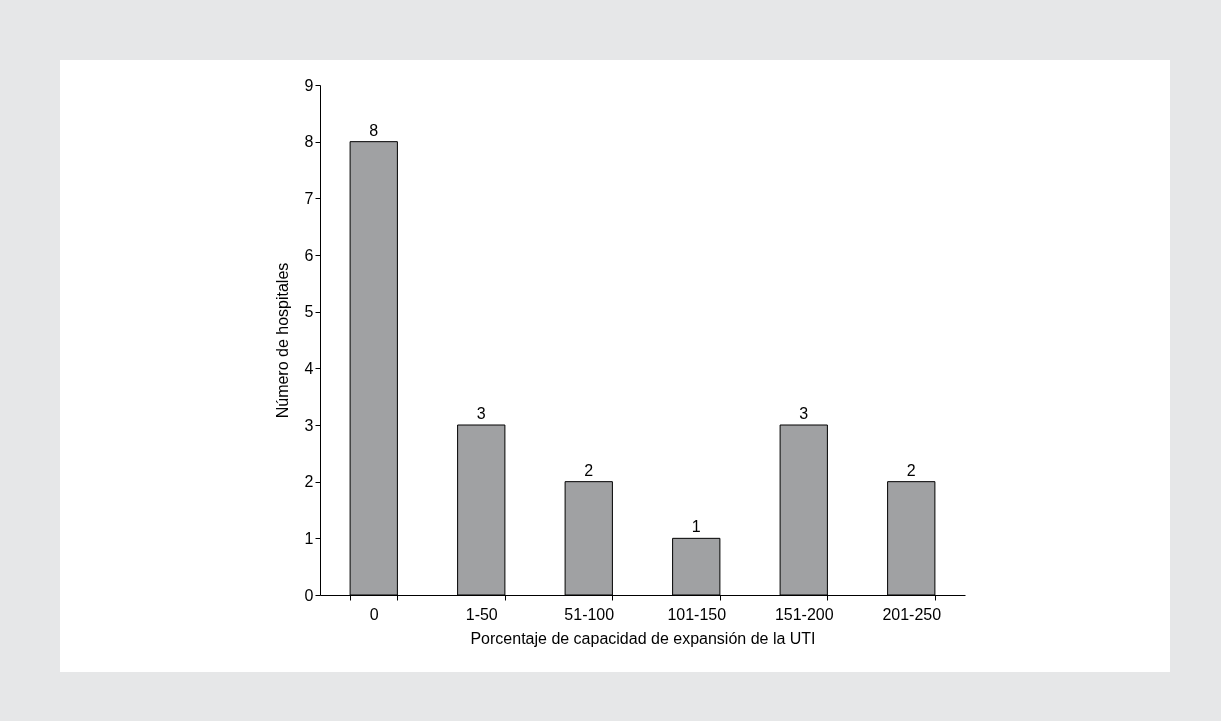  What do you see at coordinates (481, 614) in the screenshot?
I see `x-tick-label: 1-50` at bounding box center [481, 614].